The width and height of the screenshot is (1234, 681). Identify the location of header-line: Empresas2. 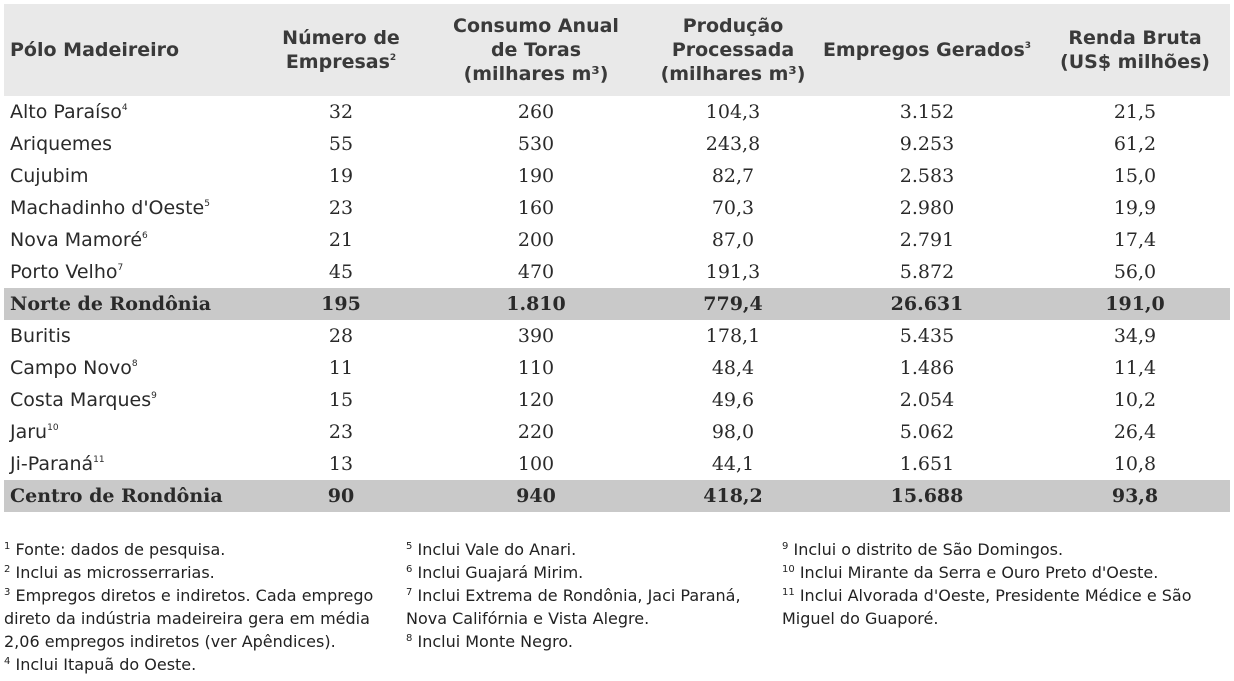
(341, 62).